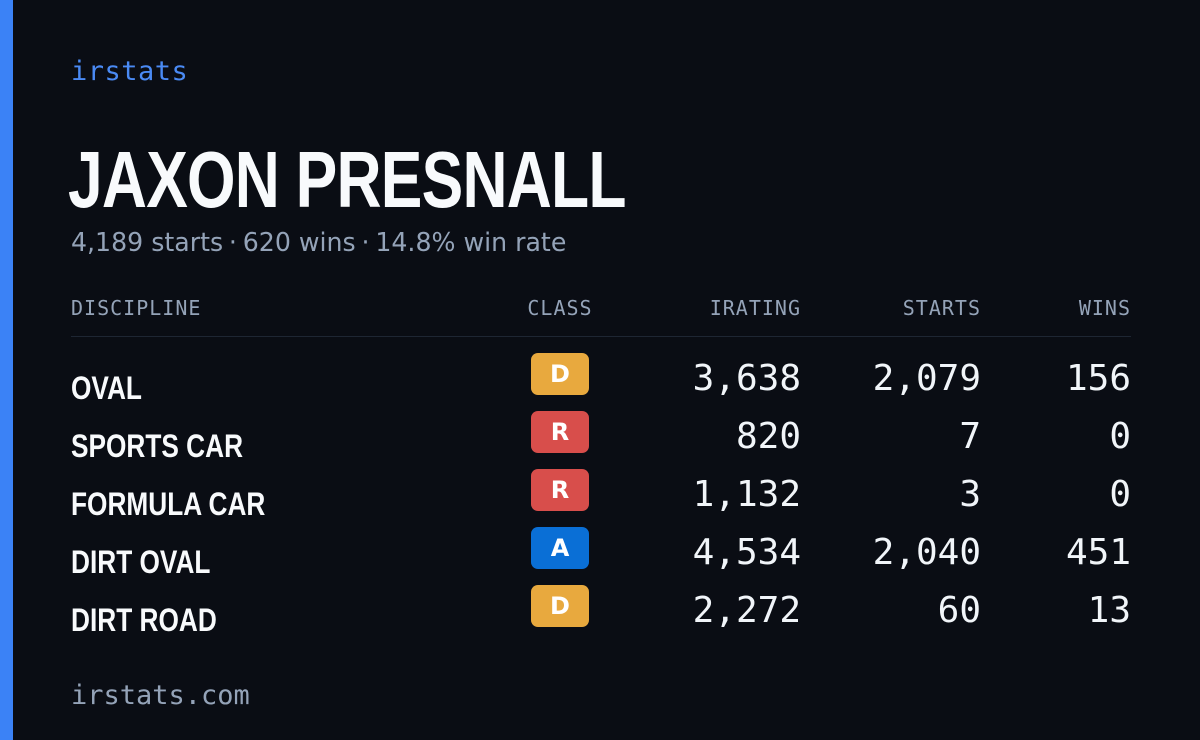  I want to click on table-row: OVAL D 3,638 2,079 156, so click(601, 373).